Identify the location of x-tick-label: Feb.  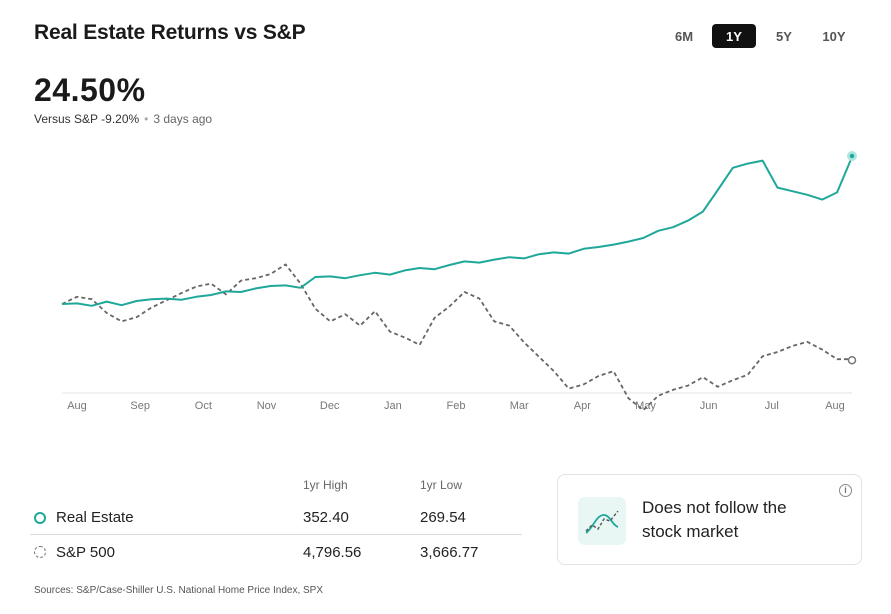
(456, 406).